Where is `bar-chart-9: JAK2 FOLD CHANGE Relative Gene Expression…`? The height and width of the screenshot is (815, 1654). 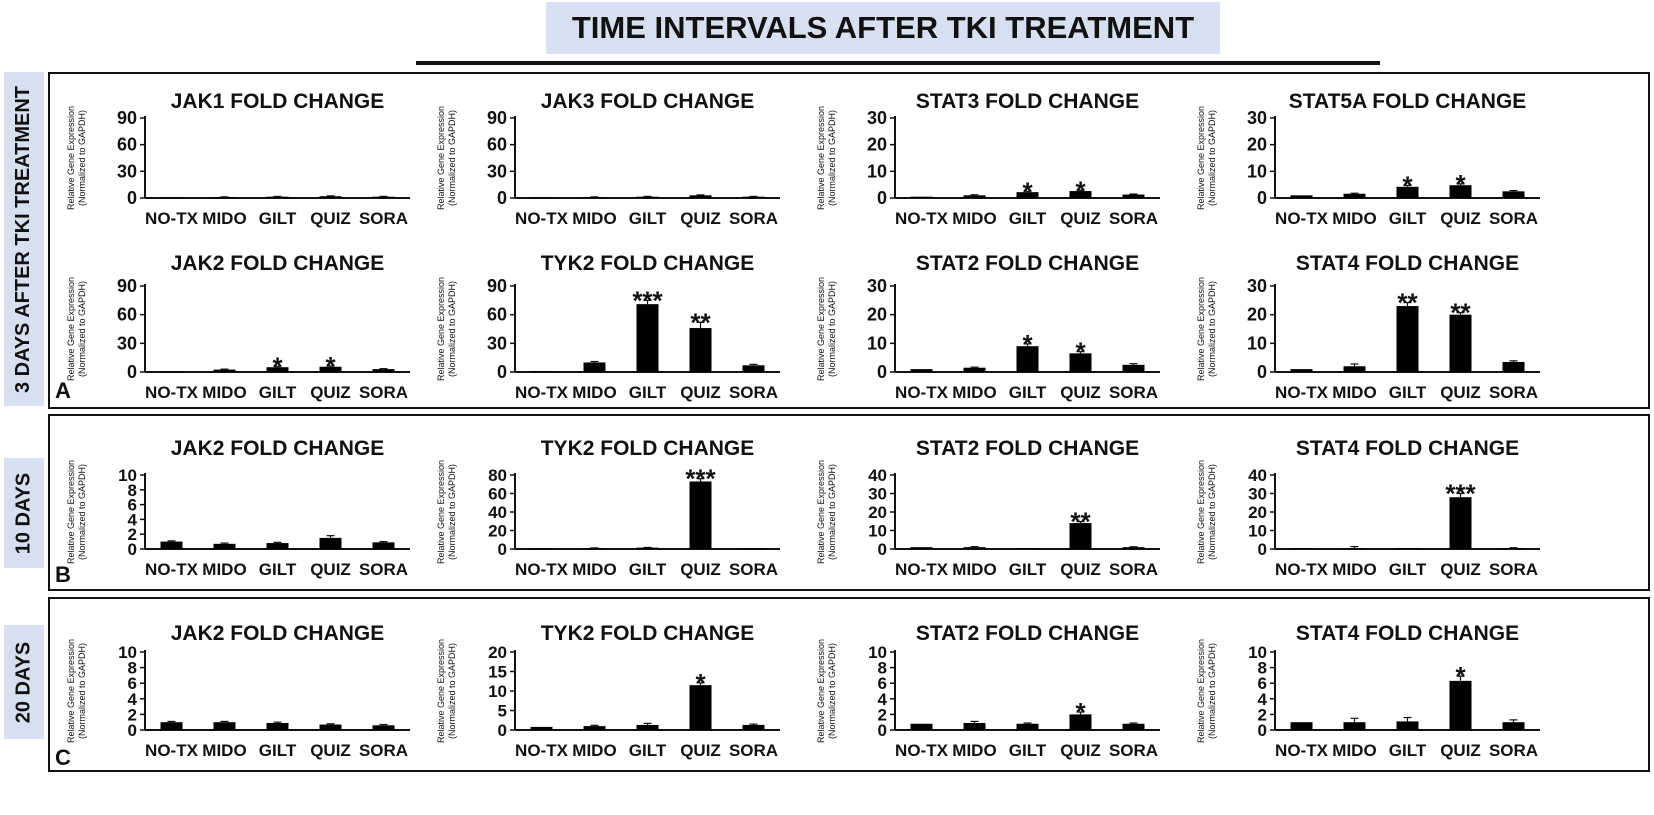 bar-chart-9: JAK2 FOLD CHANGE Relative Gene Expression… is located at coordinates (238, 508).